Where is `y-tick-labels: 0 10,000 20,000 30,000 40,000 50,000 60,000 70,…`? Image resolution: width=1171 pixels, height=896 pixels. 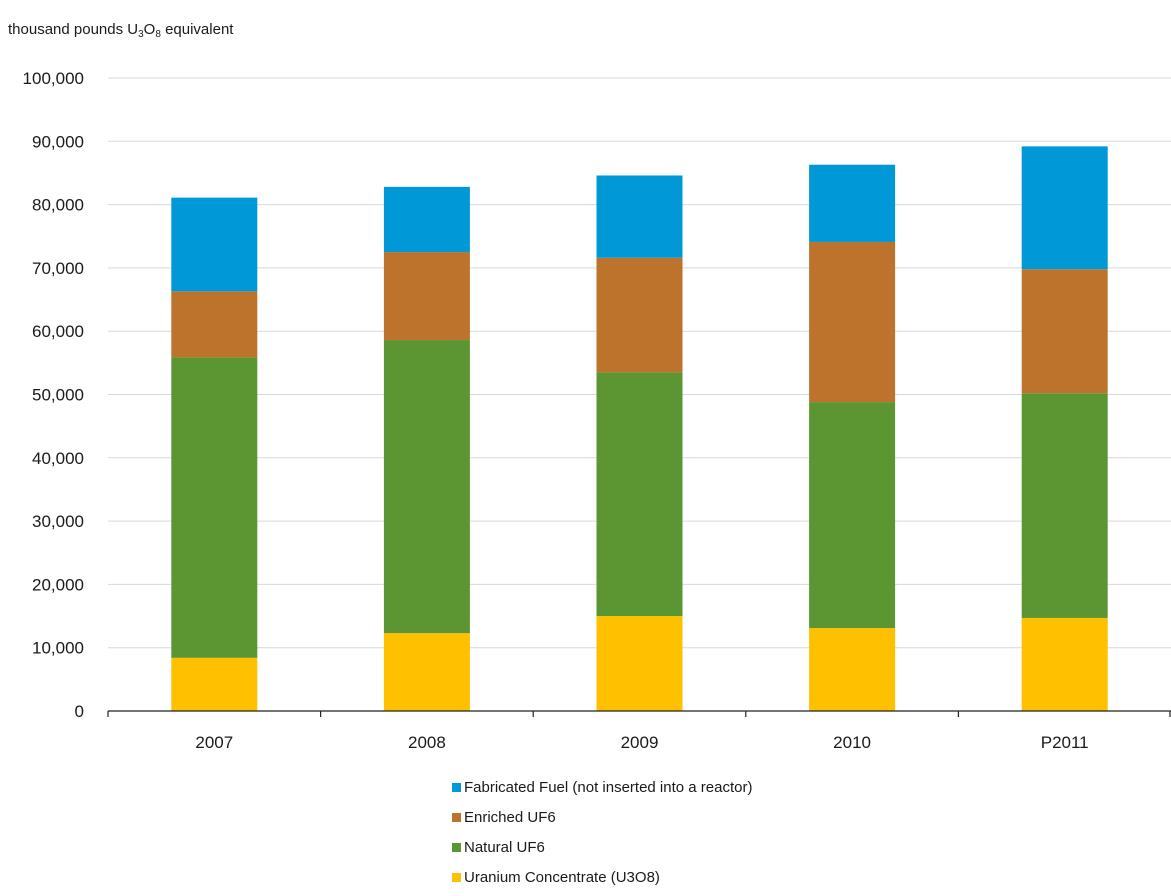 y-tick-labels: 0 10,000 20,000 30,000 40,000 50,000 60,000 70,… is located at coordinates (53, 395).